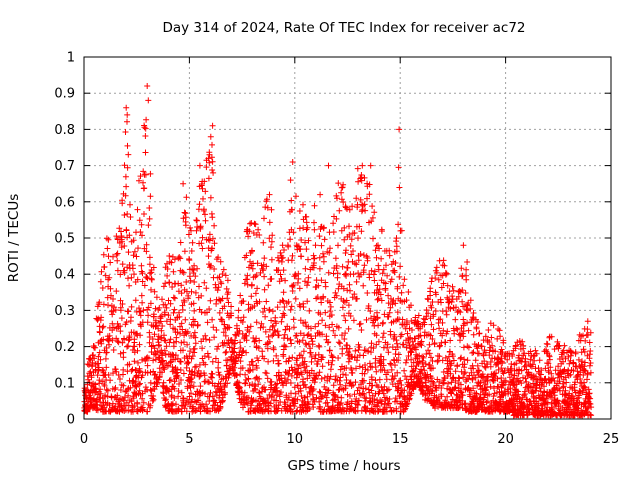 Image resolution: width=640 pixels, height=480 pixels. What do you see at coordinates (64, 239) in the screenshot?
I see `y-tick-label: 0.5` at bounding box center [64, 239].